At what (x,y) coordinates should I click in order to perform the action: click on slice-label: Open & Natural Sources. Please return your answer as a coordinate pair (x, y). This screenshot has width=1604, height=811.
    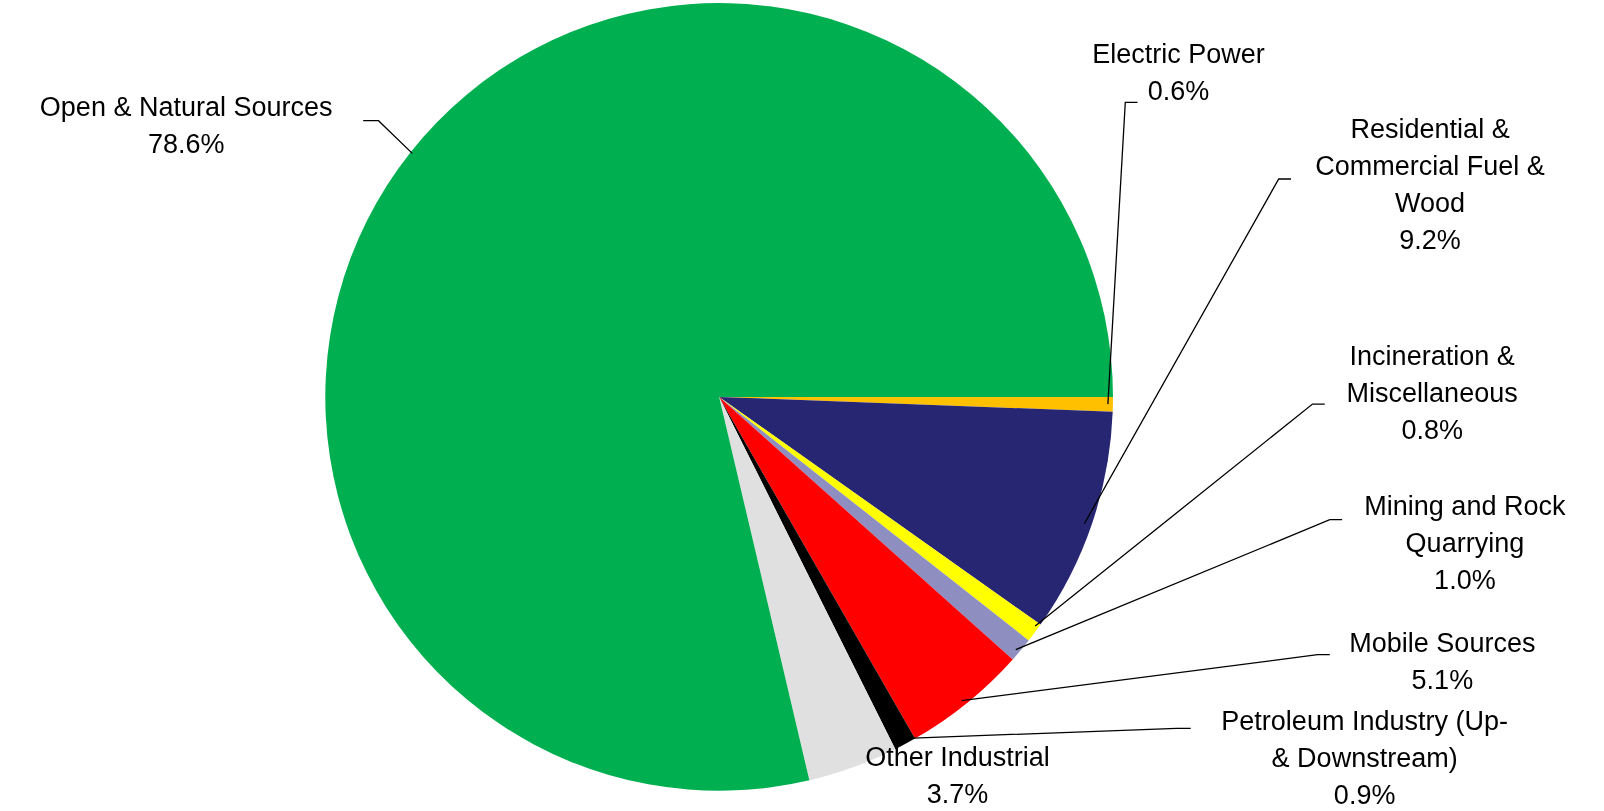
    Looking at the image, I should click on (186, 107).